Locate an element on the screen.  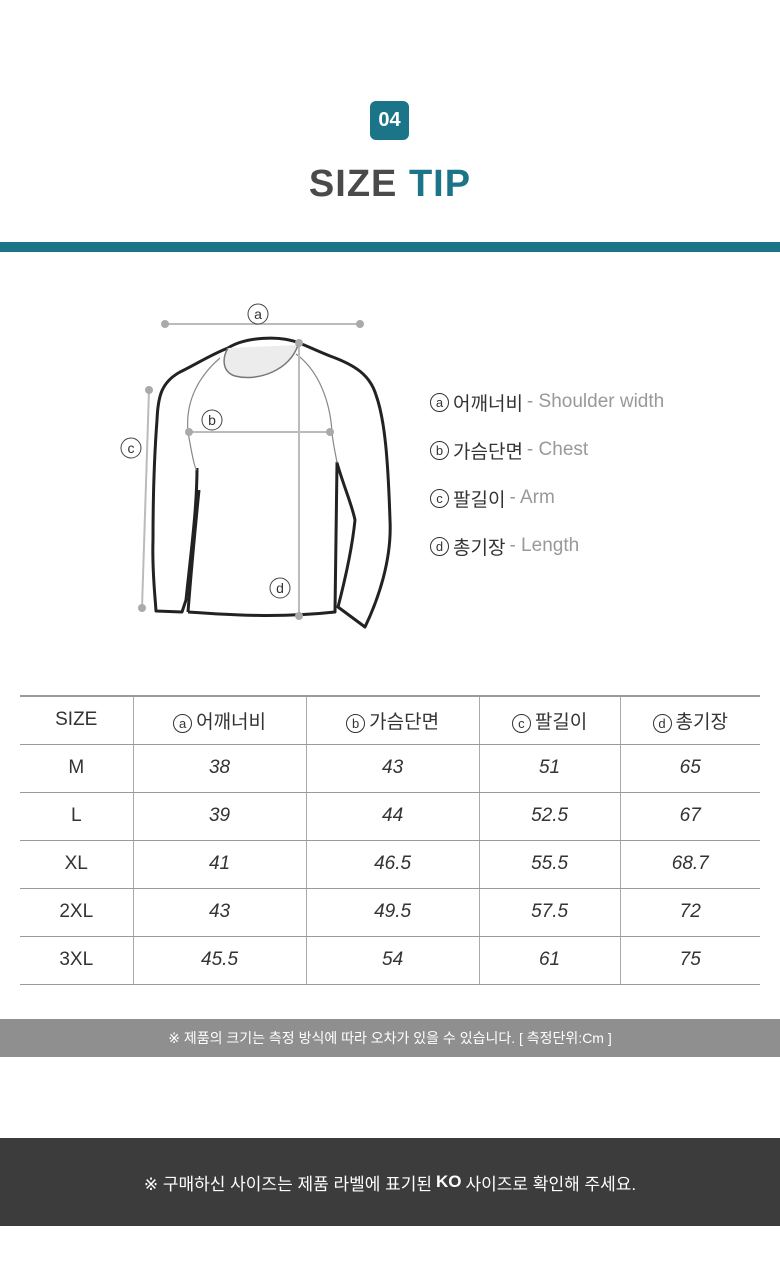
size-label: 2XL is located at coordinates (76, 912).